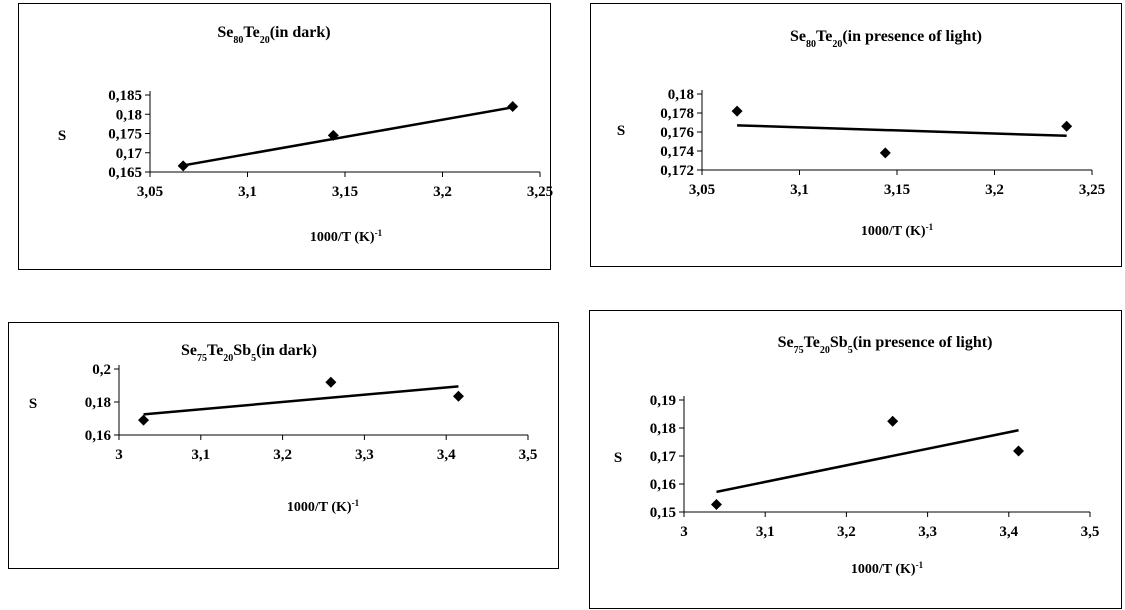 This screenshot has width=1125, height=610. Describe the element at coordinates (677, 114) in the screenshot. I see `y-tick-label: 0,178` at that location.